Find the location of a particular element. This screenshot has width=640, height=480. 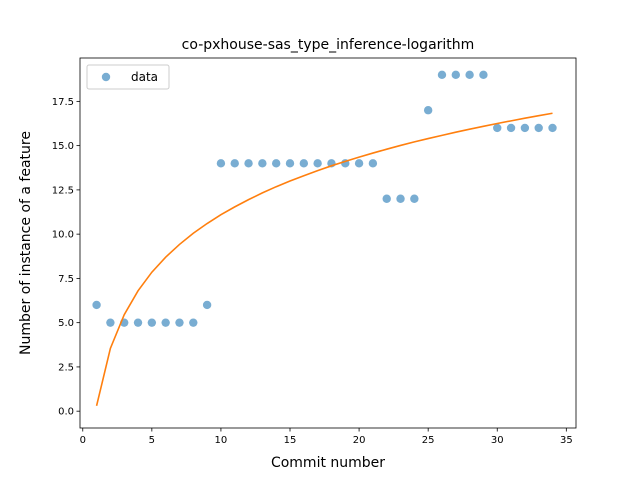

legend-box is located at coordinates (128, 77).